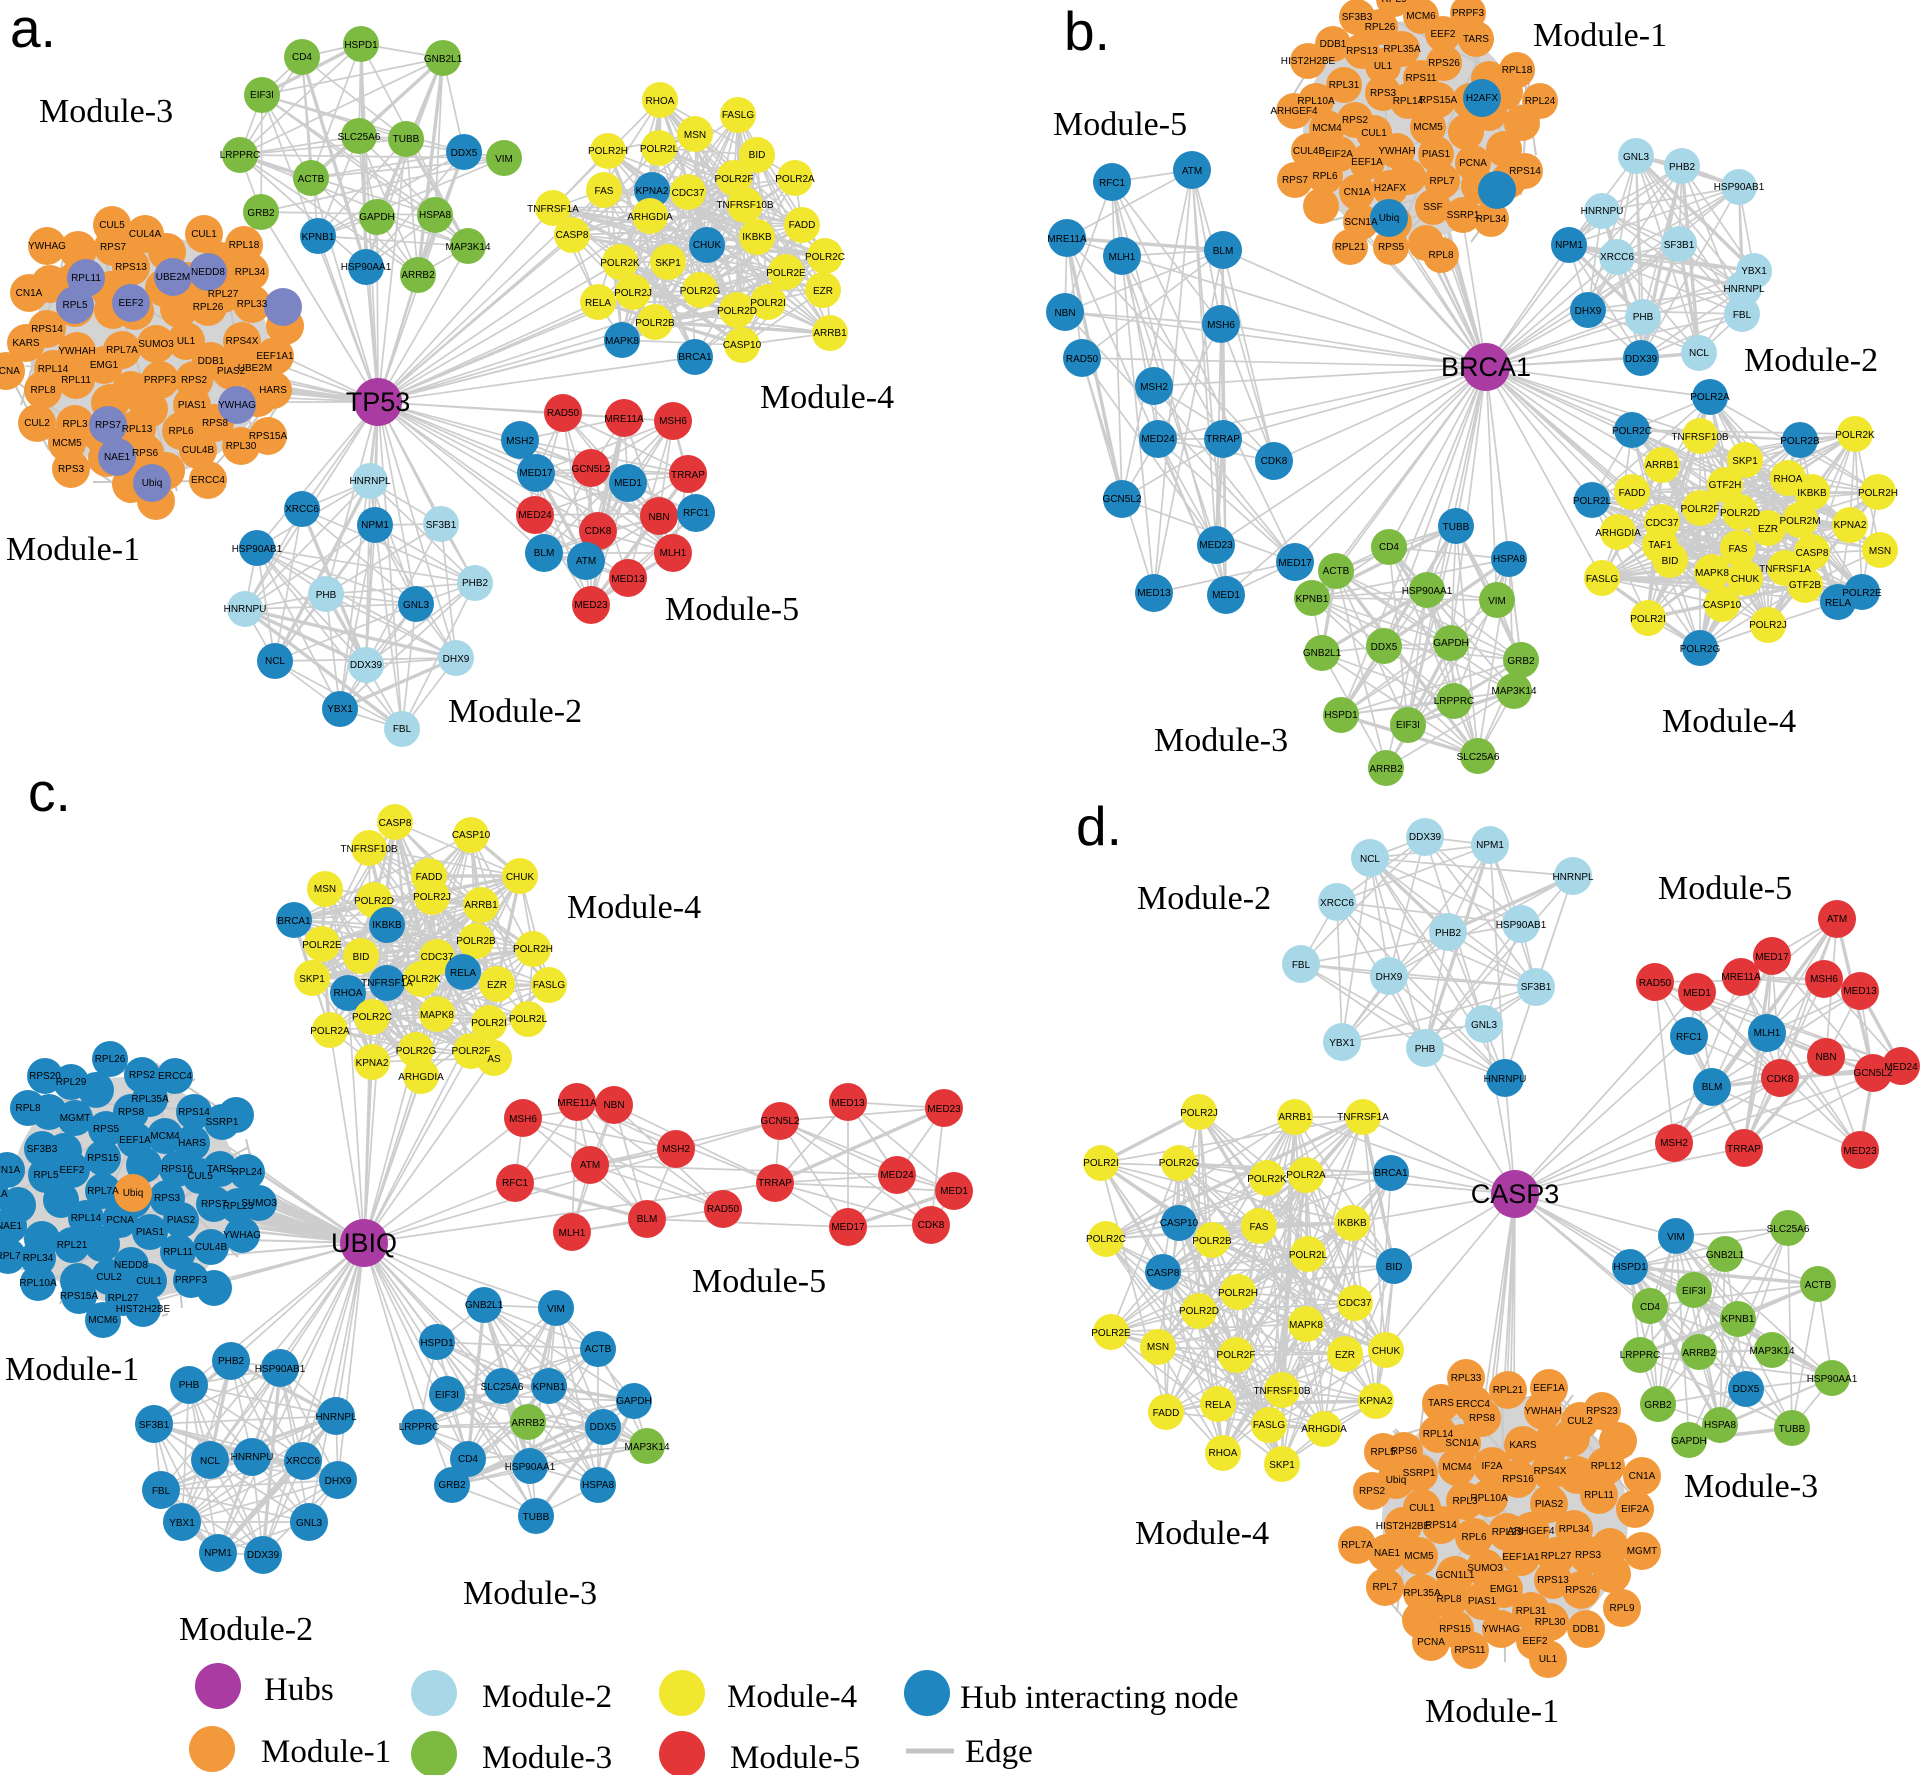 Image resolution: width=1923 pixels, height=1775 pixels. Describe the element at coordinates (1336, 571) in the screenshot. I see `svg-text: ACTB` at that location.